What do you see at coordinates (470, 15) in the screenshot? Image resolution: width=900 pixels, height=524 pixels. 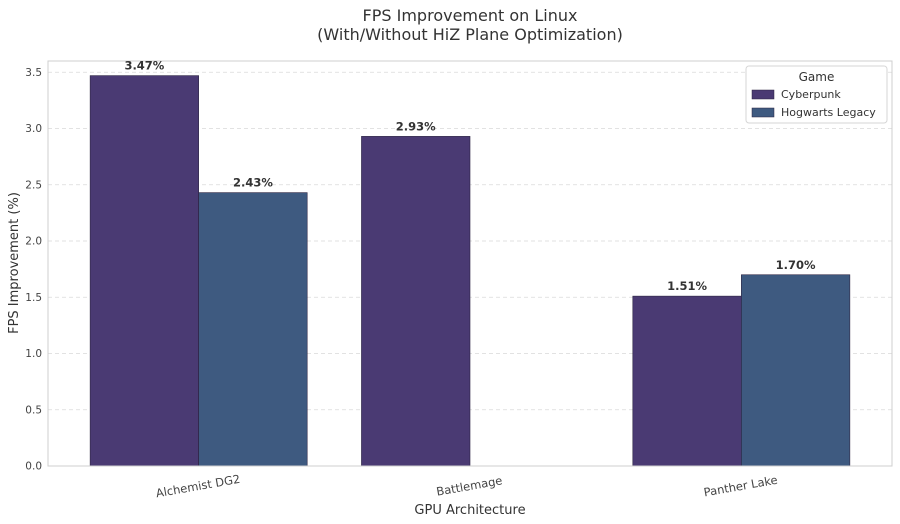 I see `chart-title: FPS Improvement on Linux` at bounding box center [470, 15].